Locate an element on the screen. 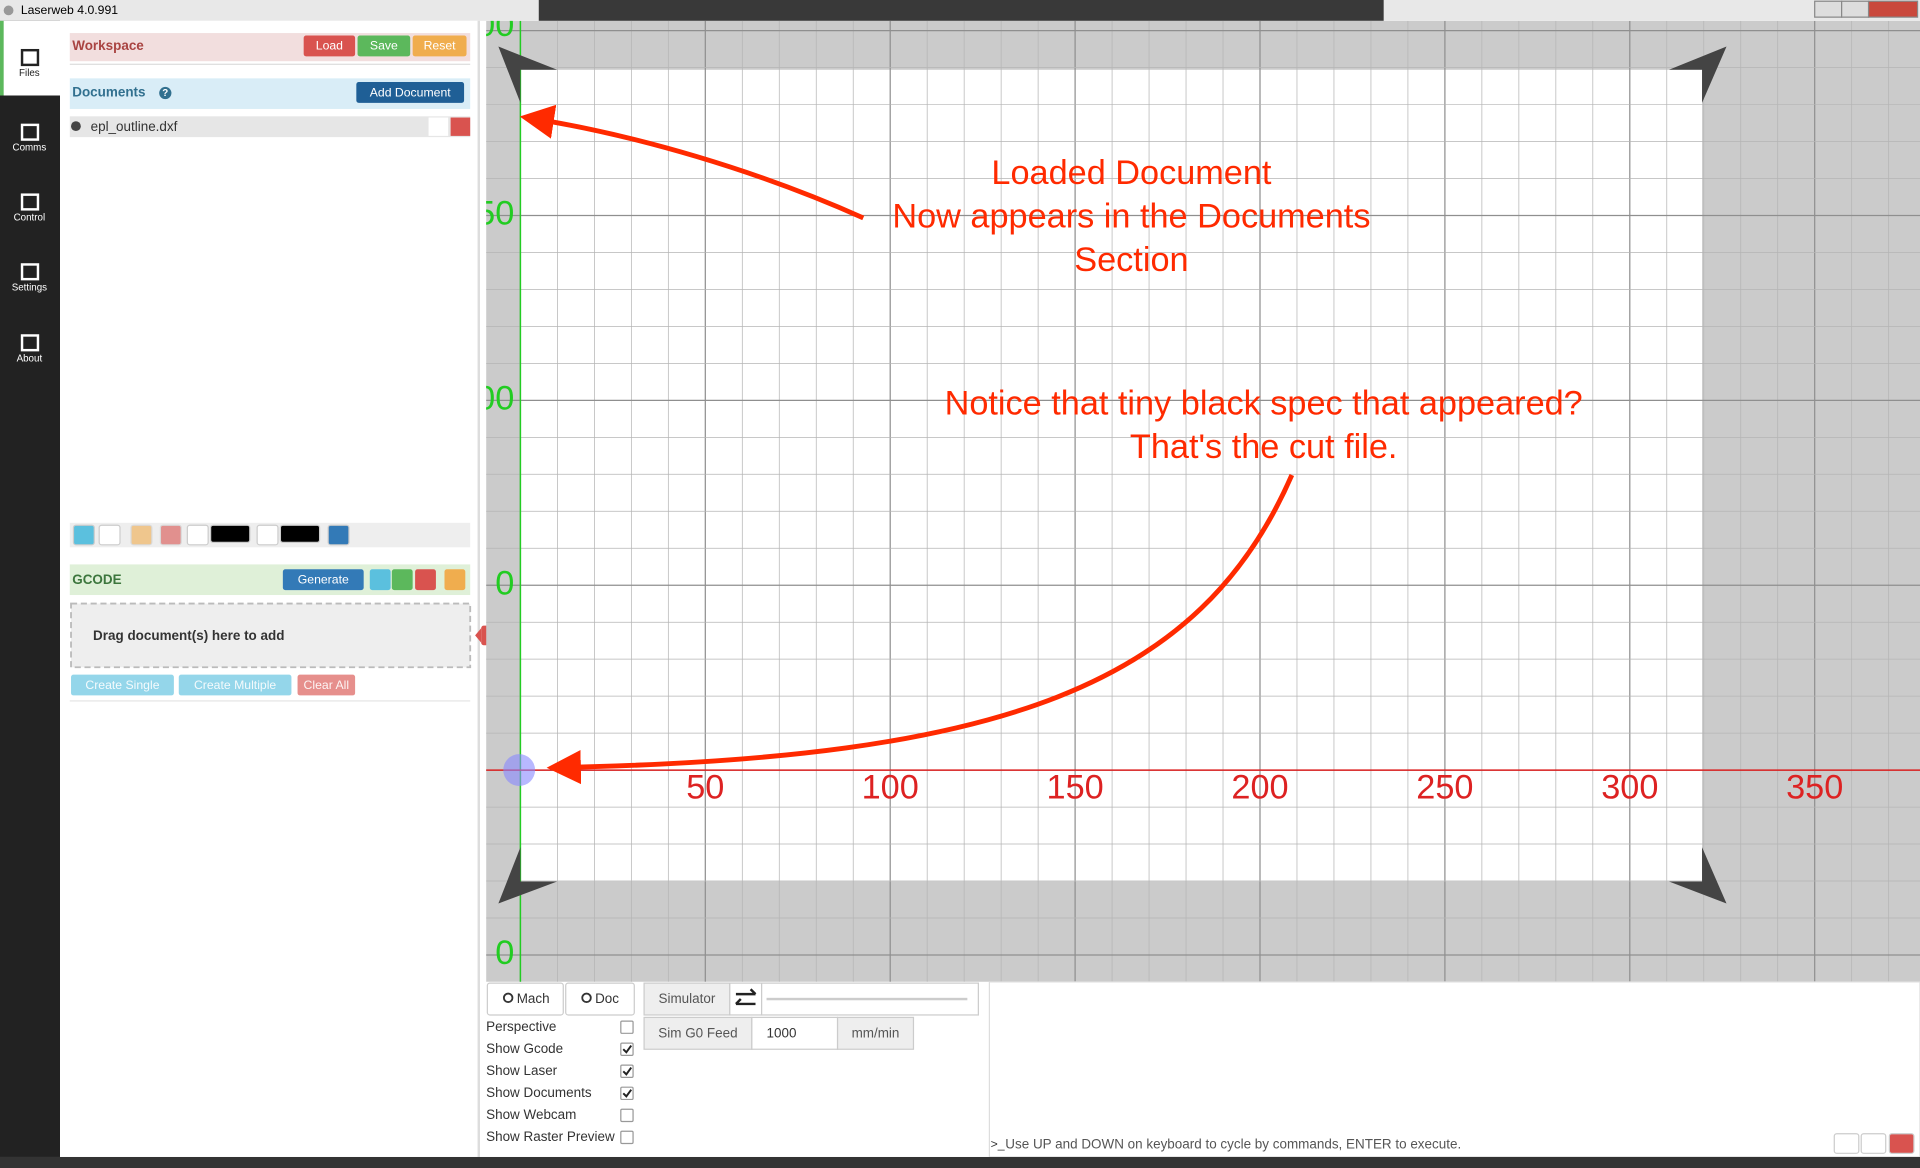 This screenshot has height=1168, width=1920. y-axis-label: 00 is located at coordinates (495, 398).